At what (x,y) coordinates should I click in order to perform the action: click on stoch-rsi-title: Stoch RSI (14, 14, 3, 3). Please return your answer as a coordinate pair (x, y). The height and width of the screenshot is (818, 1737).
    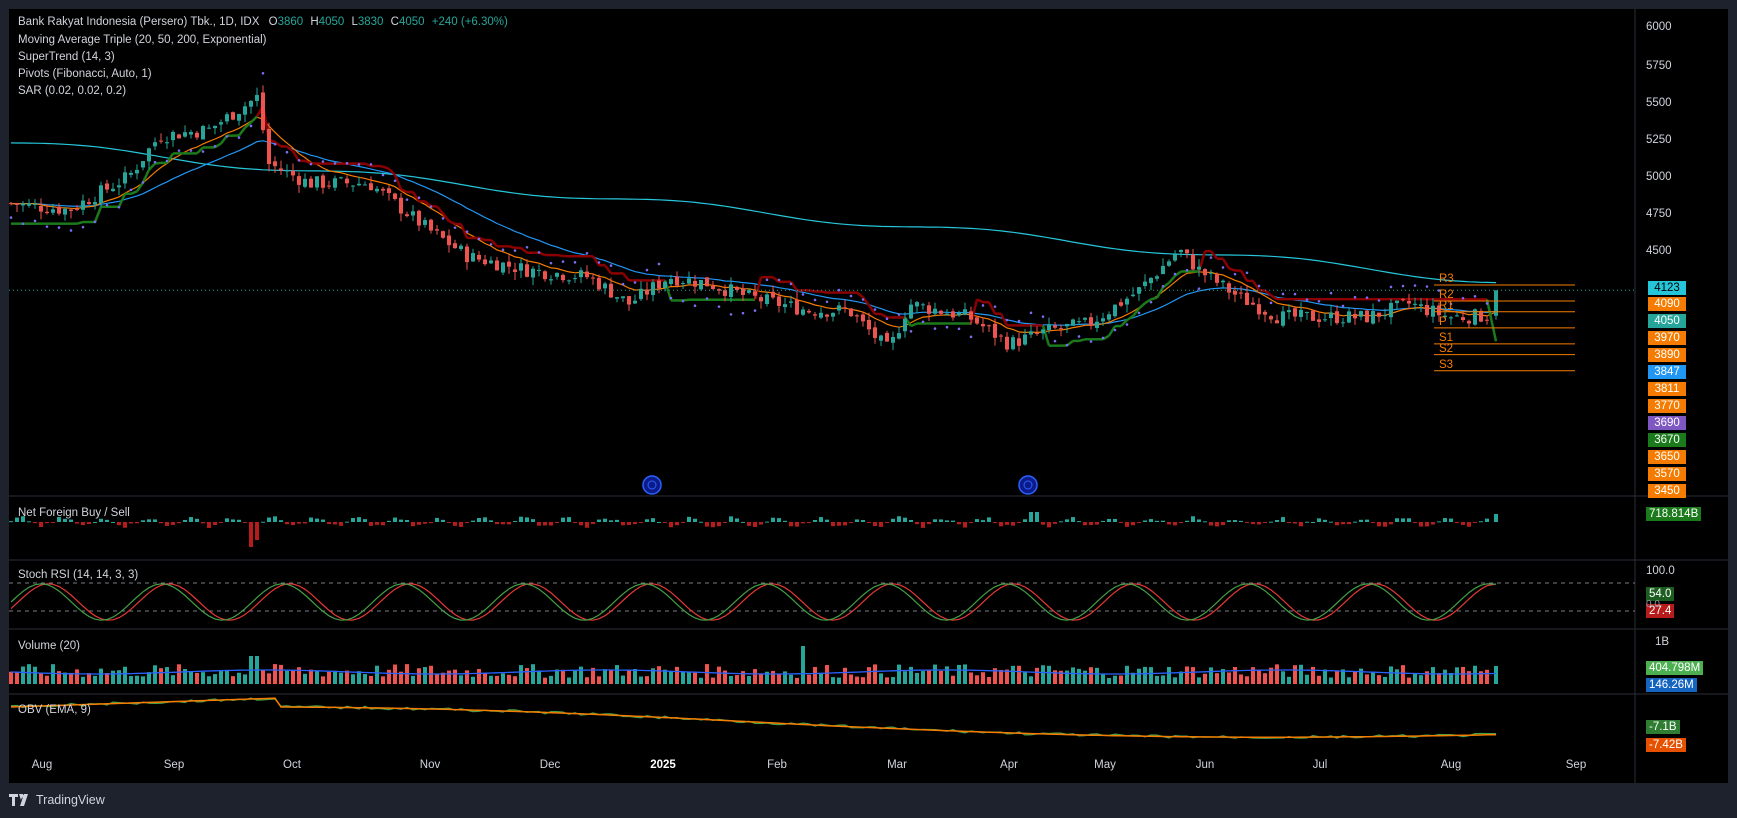
    Looking at the image, I should click on (78, 575).